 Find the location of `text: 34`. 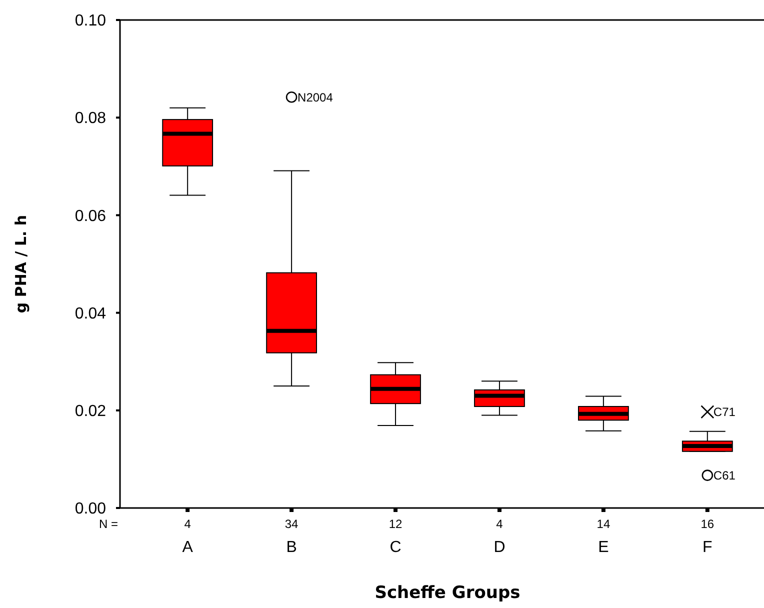

text: 34 is located at coordinates (291, 524).